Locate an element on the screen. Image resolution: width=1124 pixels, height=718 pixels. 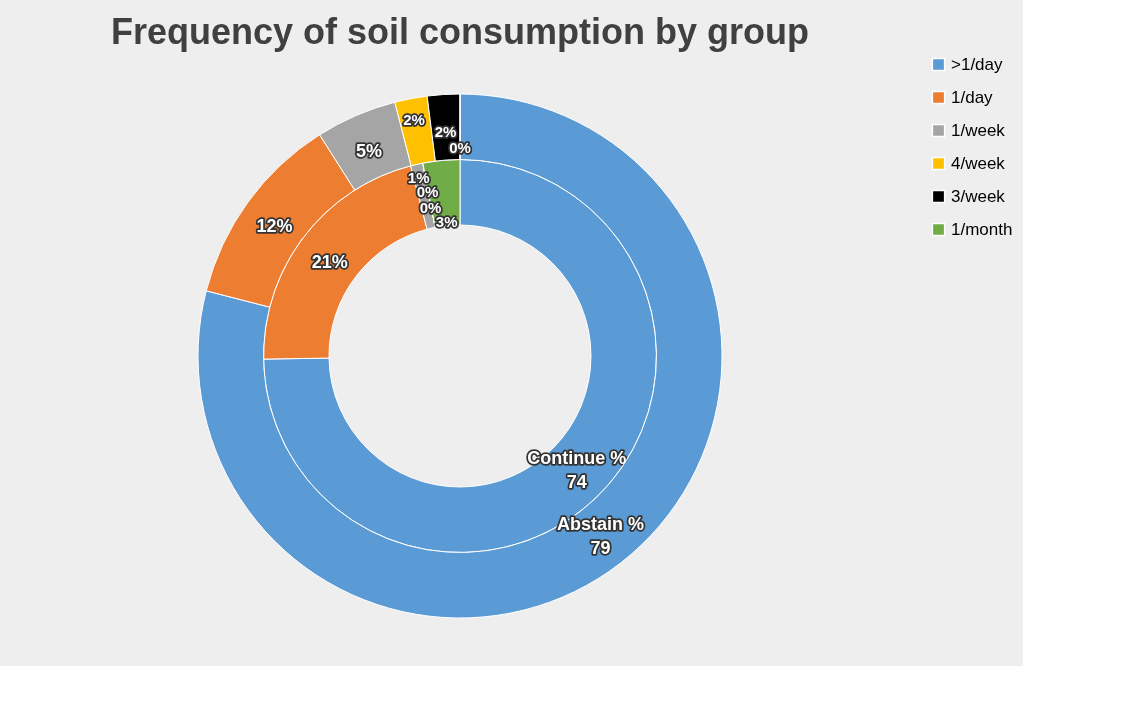
chart-title: Frequency of soil consumption by group is located at coordinates (460, 31).